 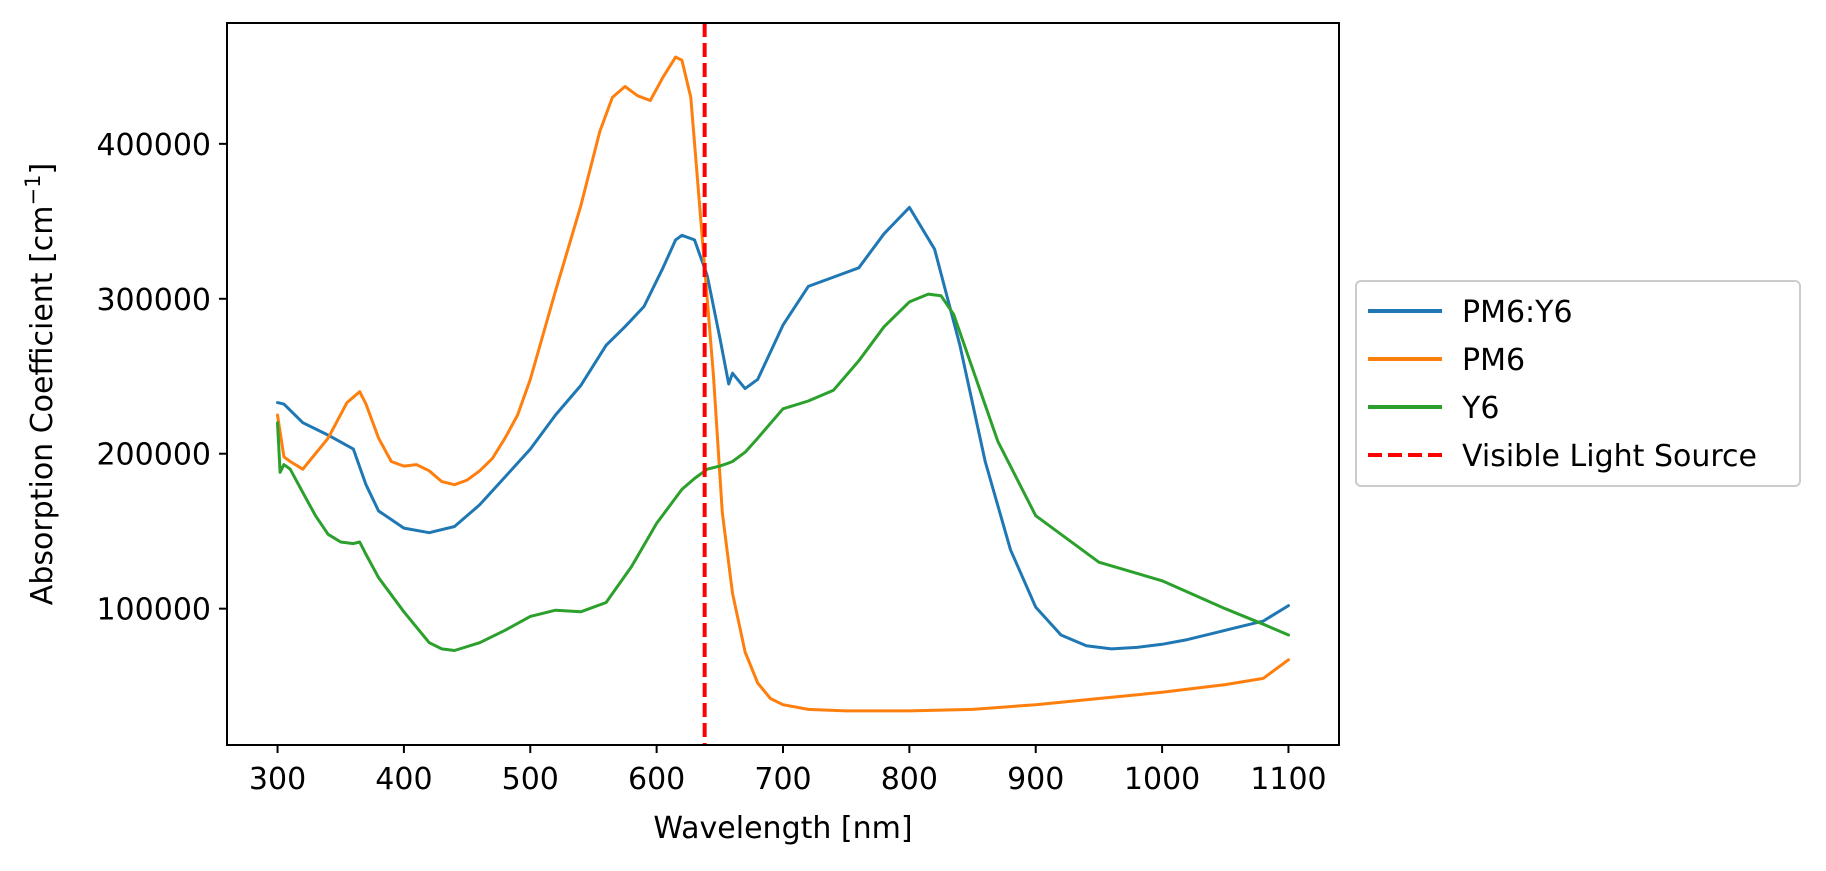 What do you see at coordinates (1162, 779) in the screenshot?
I see `x-tick-label: 1000` at bounding box center [1162, 779].